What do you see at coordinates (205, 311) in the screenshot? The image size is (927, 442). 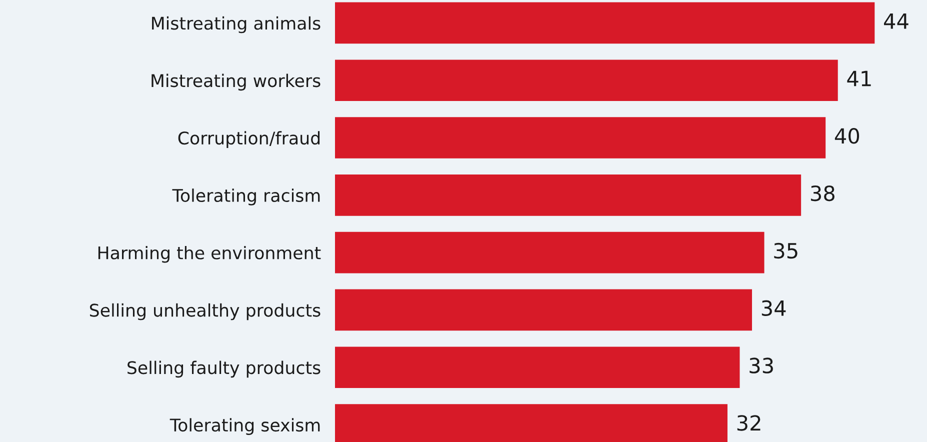 I see `y-tick-label: Selling unhealthy products` at bounding box center [205, 311].